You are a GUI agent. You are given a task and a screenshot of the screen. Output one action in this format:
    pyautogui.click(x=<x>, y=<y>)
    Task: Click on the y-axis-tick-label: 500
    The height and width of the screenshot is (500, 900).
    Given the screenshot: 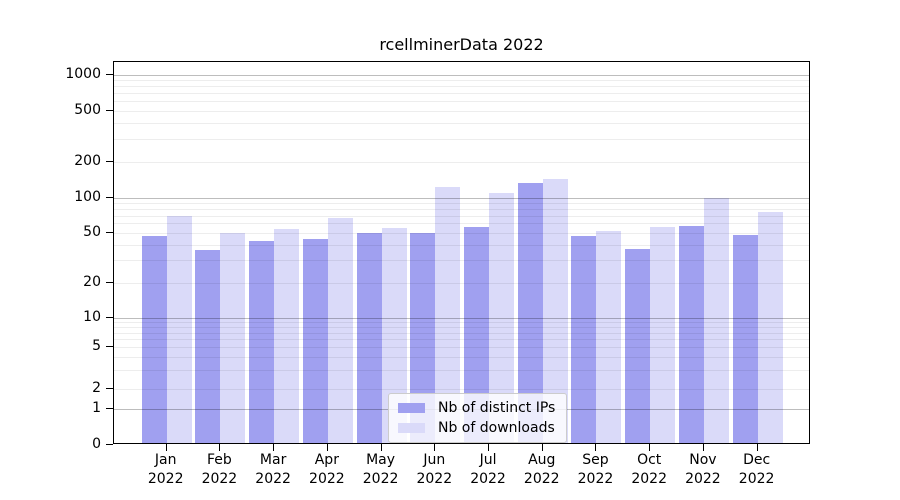 What is the action you would take?
    pyautogui.click(x=87, y=110)
    